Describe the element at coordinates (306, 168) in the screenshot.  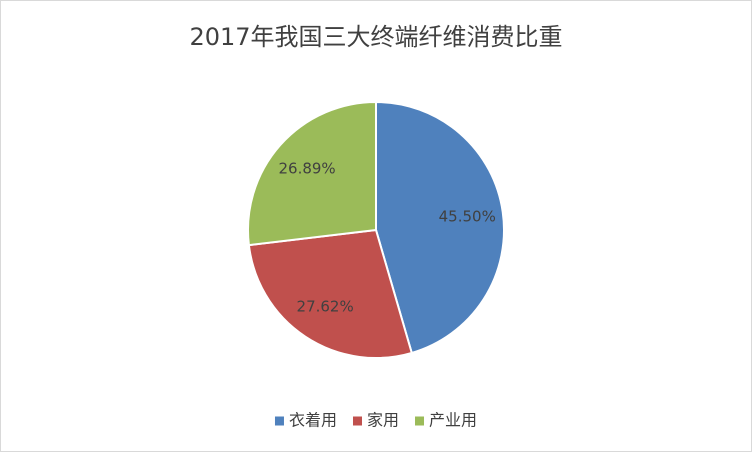
I see `data-label: 26.89%` at that location.